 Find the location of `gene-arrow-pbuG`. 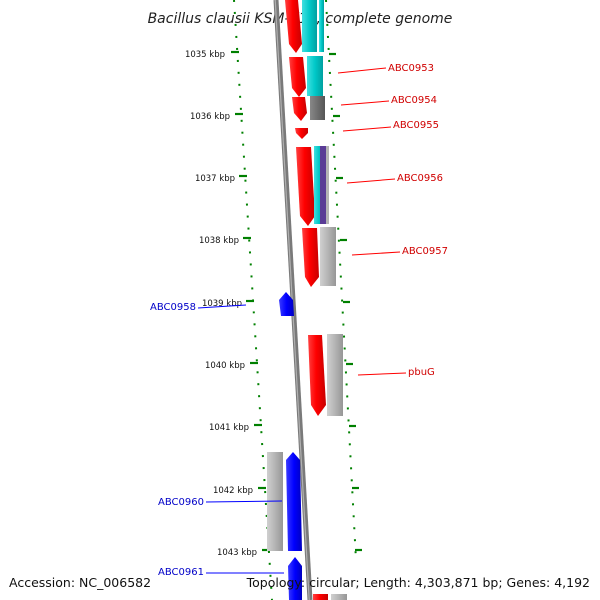

gene-arrow-pbuG is located at coordinates (317, 375).